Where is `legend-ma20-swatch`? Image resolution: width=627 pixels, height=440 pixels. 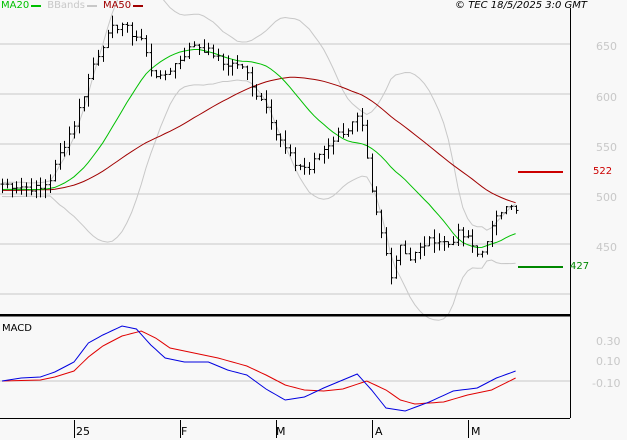
legend-ma20-swatch is located at coordinates (36, 5).